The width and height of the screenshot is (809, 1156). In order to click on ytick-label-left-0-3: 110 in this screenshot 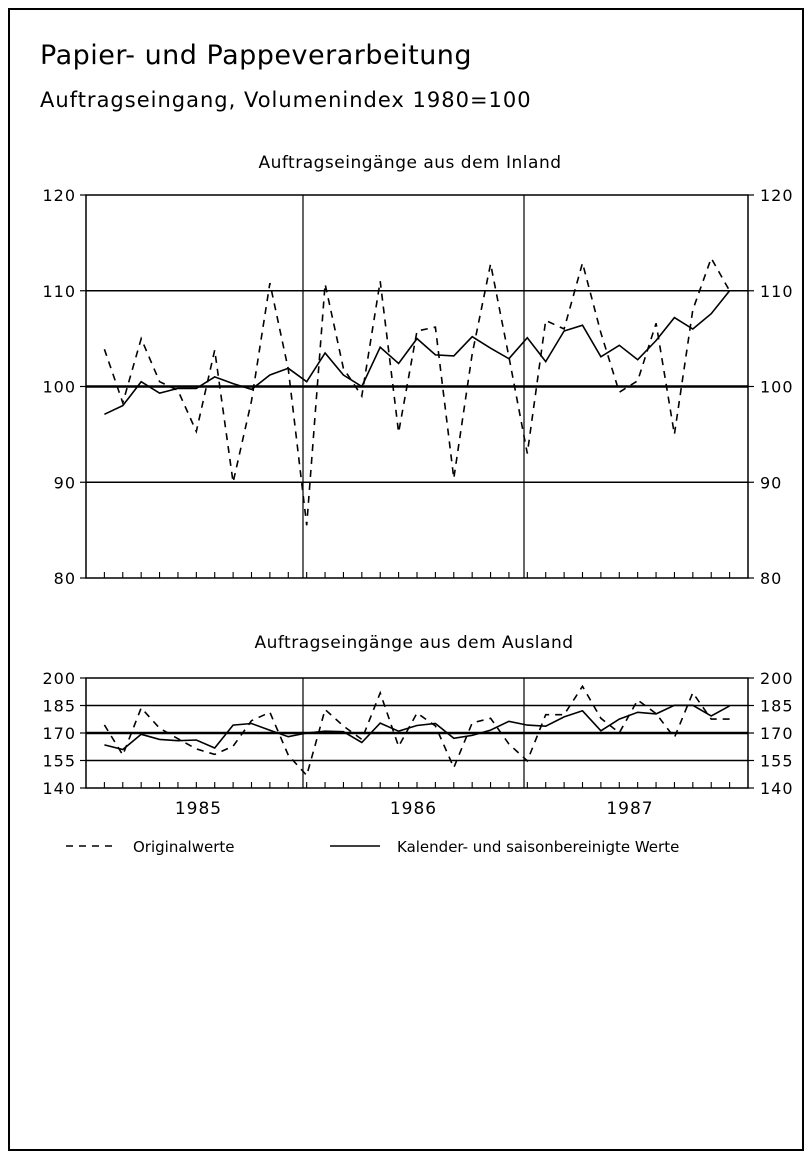, I will do `click(59, 291)`.